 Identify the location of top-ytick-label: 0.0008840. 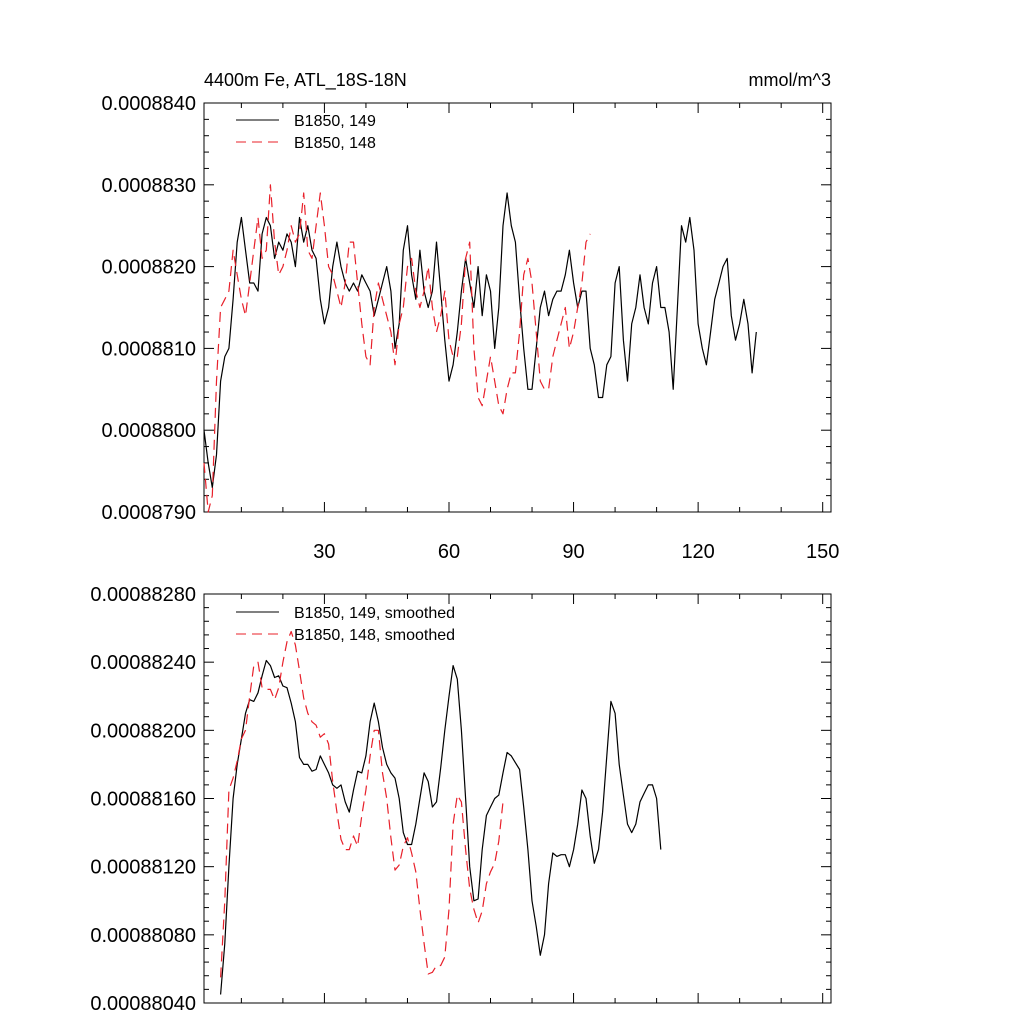
(148, 104).